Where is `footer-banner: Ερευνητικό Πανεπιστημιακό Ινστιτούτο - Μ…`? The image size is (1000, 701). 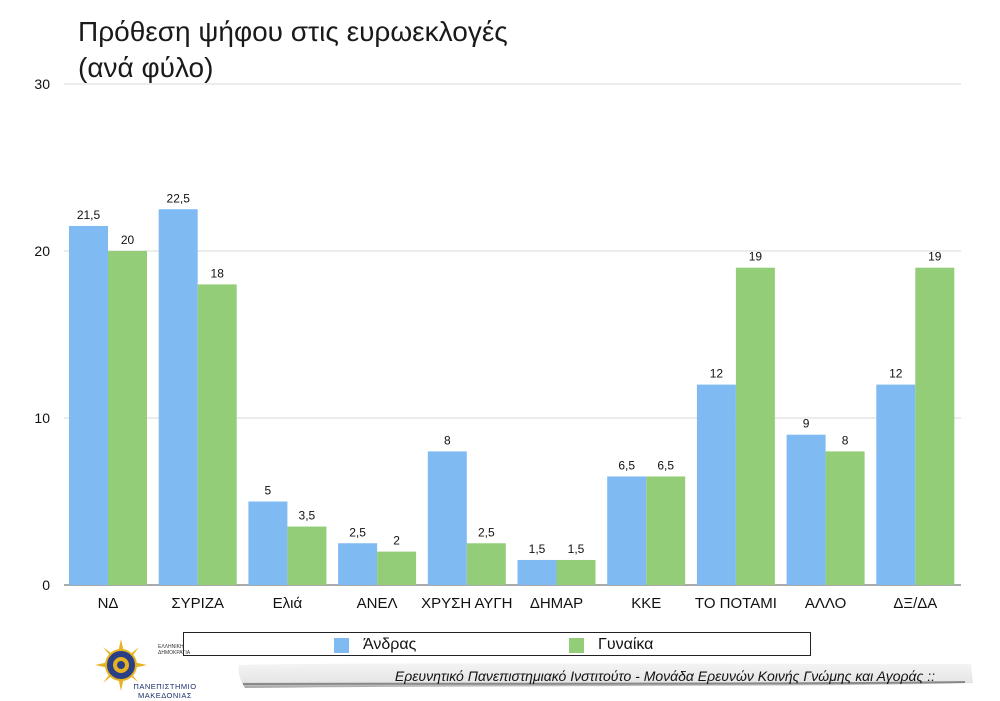 footer-banner: Ερευνητικό Πανεπιστημιακό Ινστιτούτο - Μ… is located at coordinates (605, 675).